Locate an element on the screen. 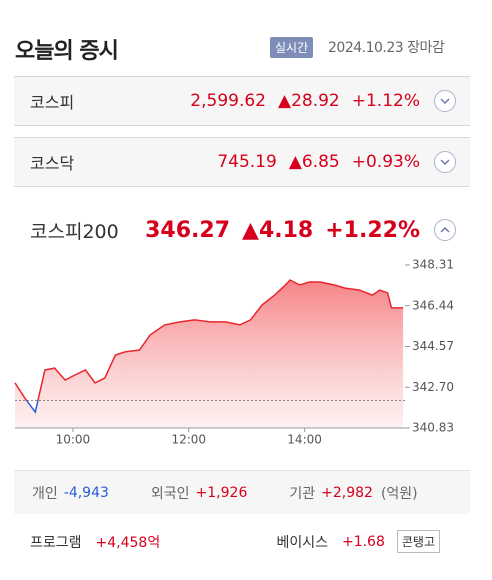 This screenshot has height=580, width=492. index-row: 코스피 2,599.62 ▲28.92 +1.12% is located at coordinates (242, 101).